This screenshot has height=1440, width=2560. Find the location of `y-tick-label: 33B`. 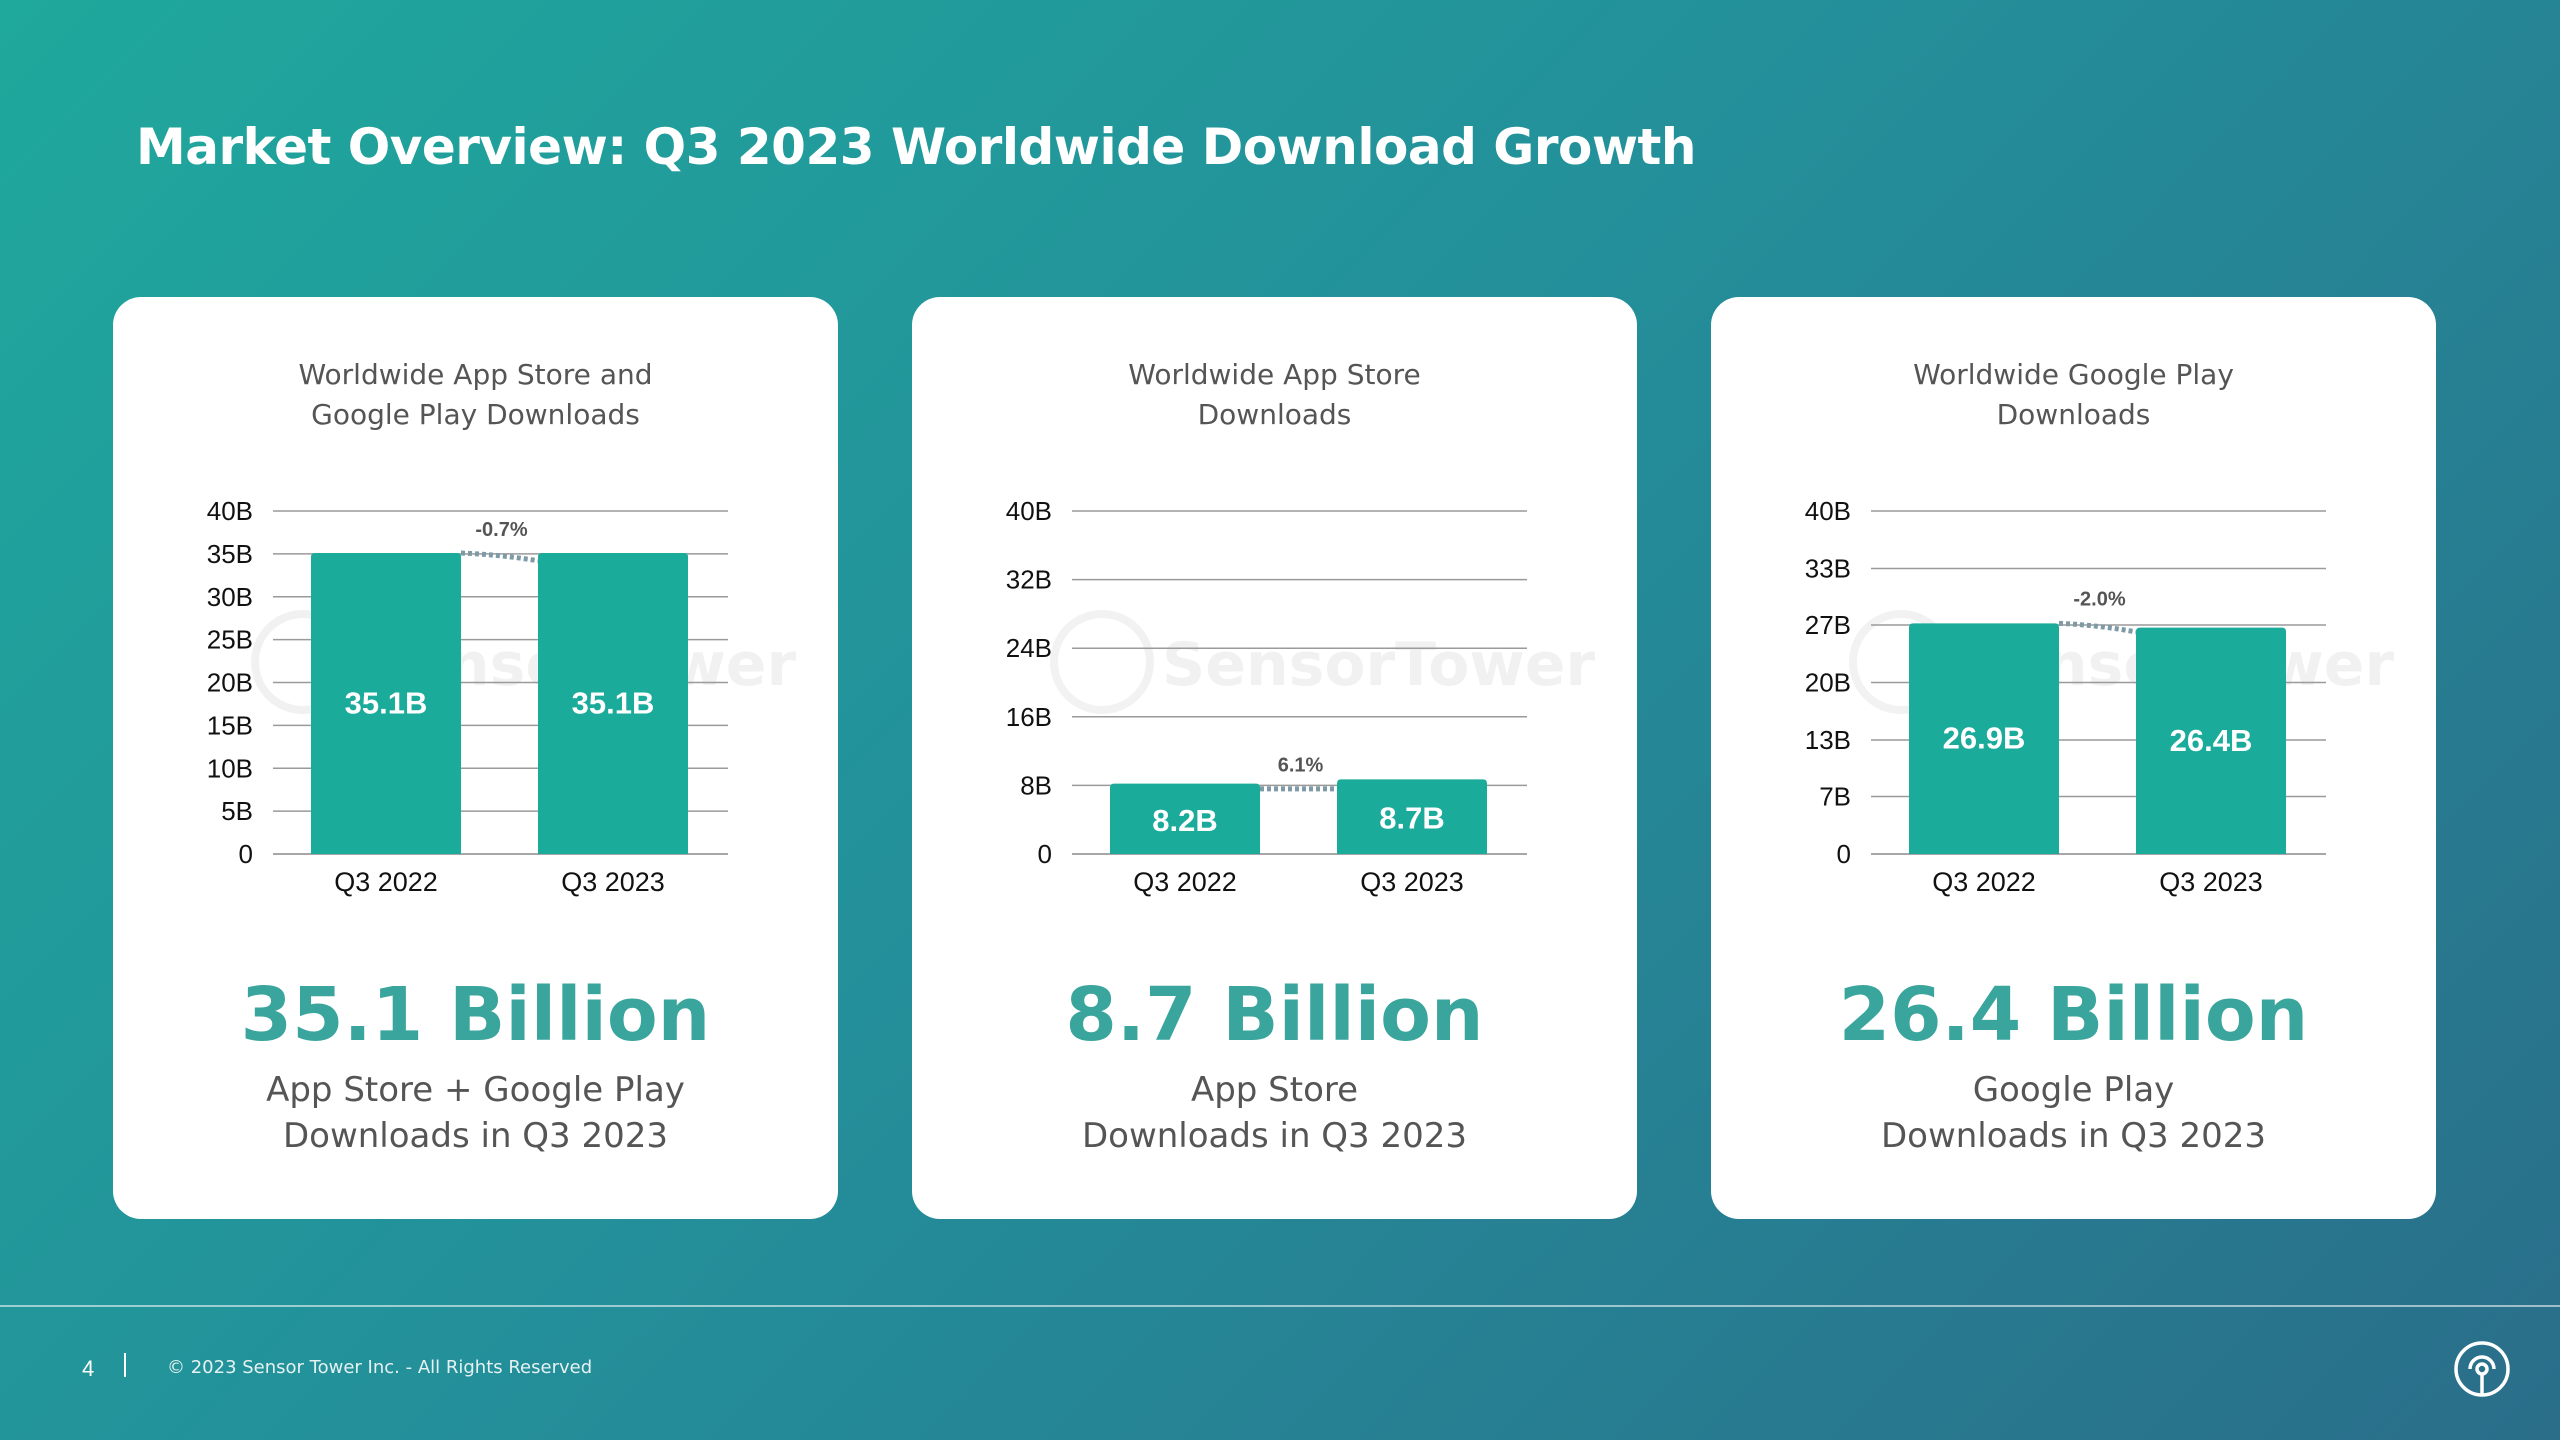

y-tick-label: 33B is located at coordinates (1828, 568).